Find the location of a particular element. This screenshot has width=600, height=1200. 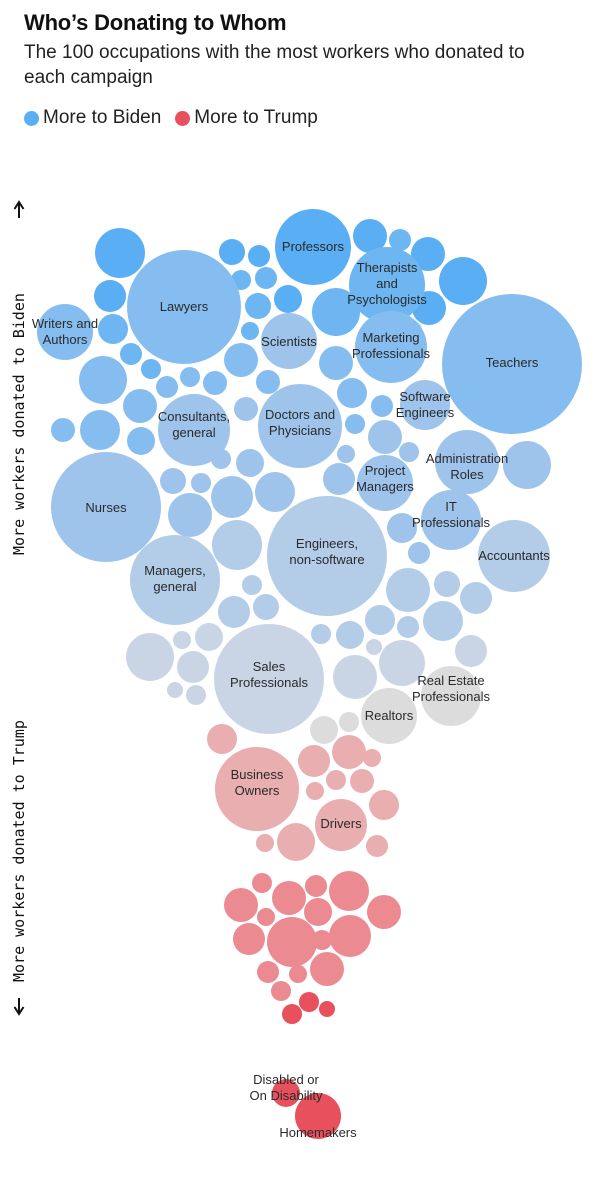

bubble-engineers-non-software is located at coordinates (327, 556).